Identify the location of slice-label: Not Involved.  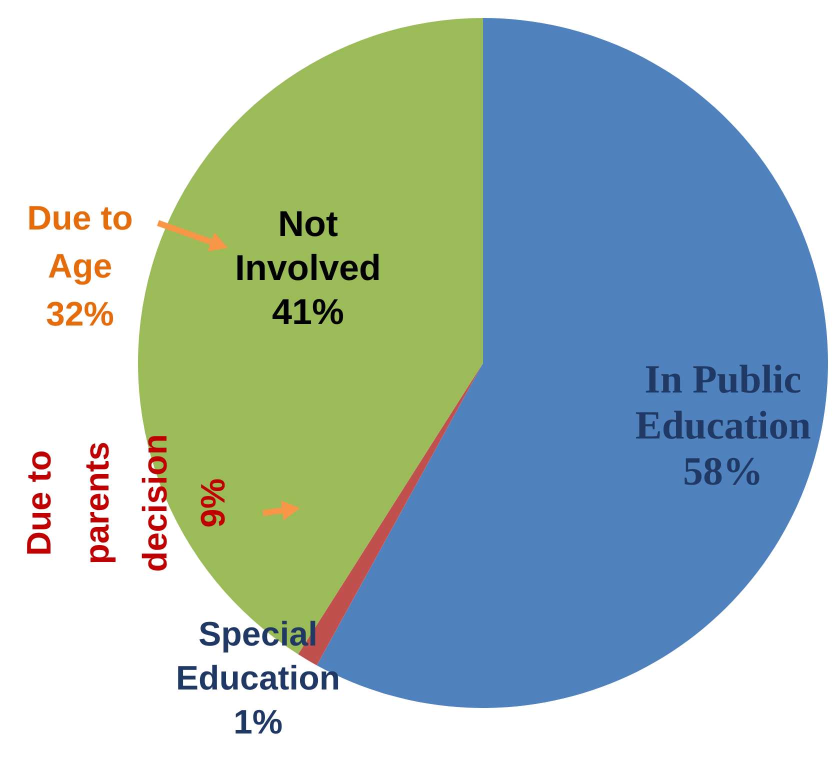
(308, 245).